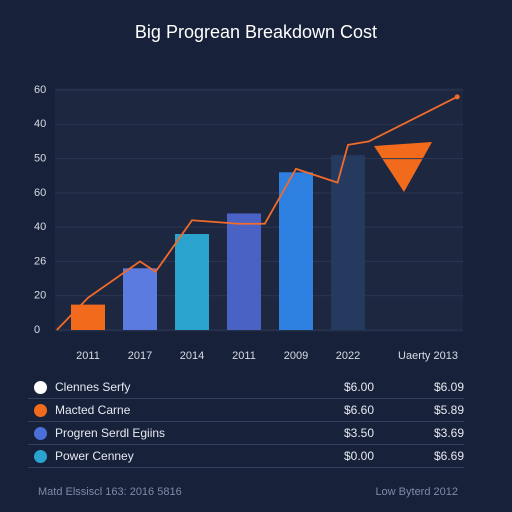  I want to click on x-tick-label: 2022, so click(348, 356).